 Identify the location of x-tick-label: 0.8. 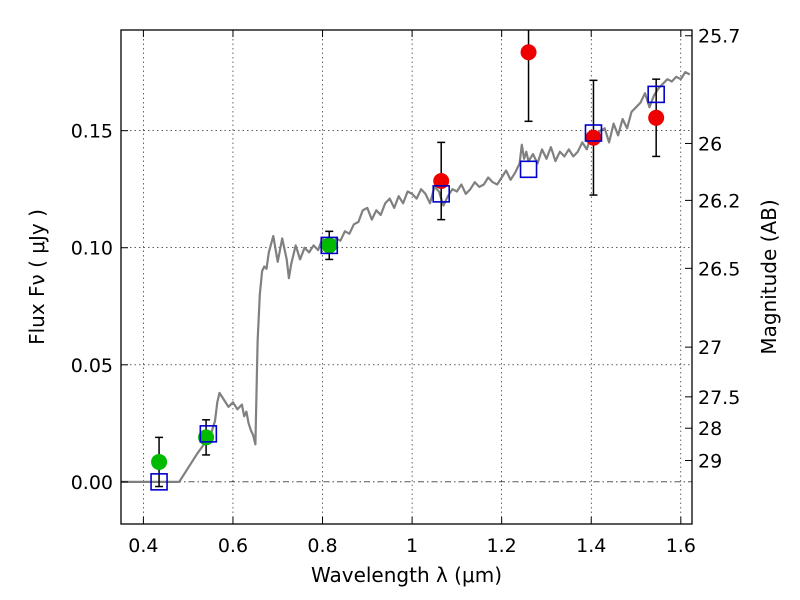
(322, 546).